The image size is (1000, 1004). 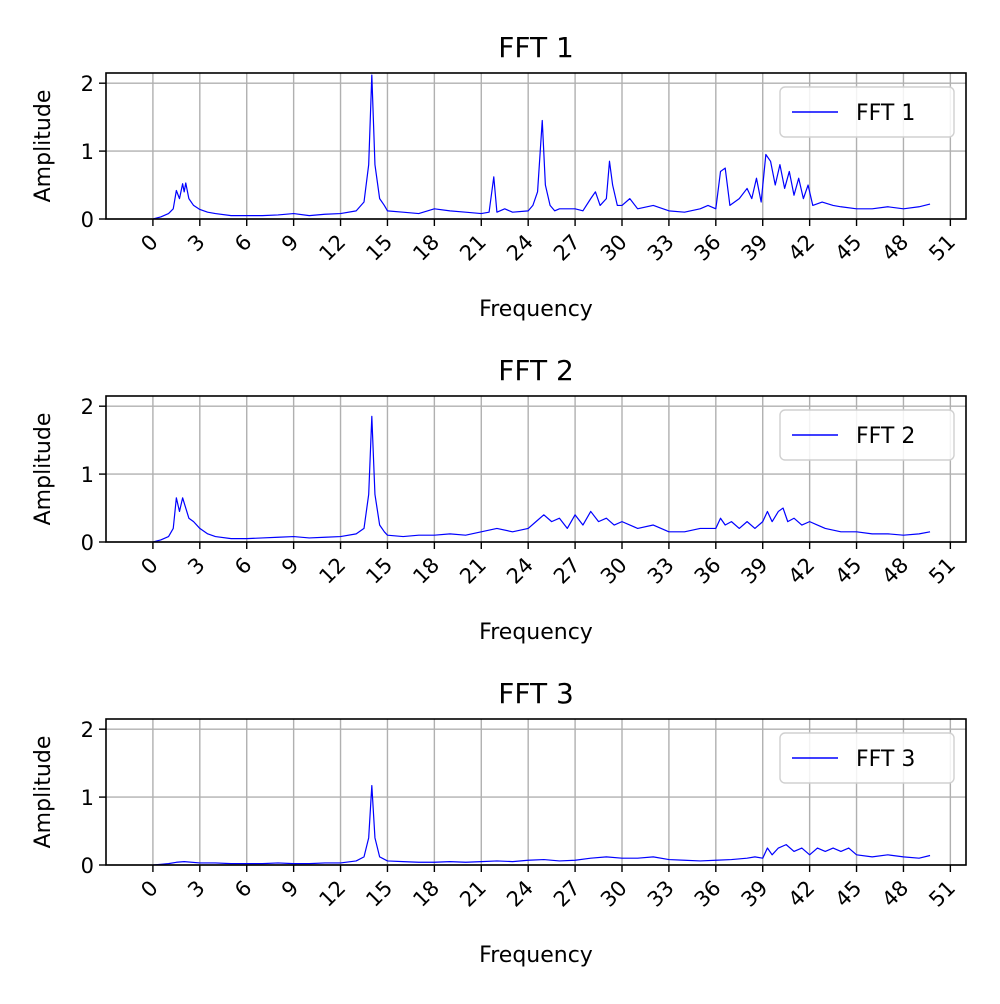 What do you see at coordinates (536, 693) in the screenshot?
I see `chart-title: FFT 3` at bounding box center [536, 693].